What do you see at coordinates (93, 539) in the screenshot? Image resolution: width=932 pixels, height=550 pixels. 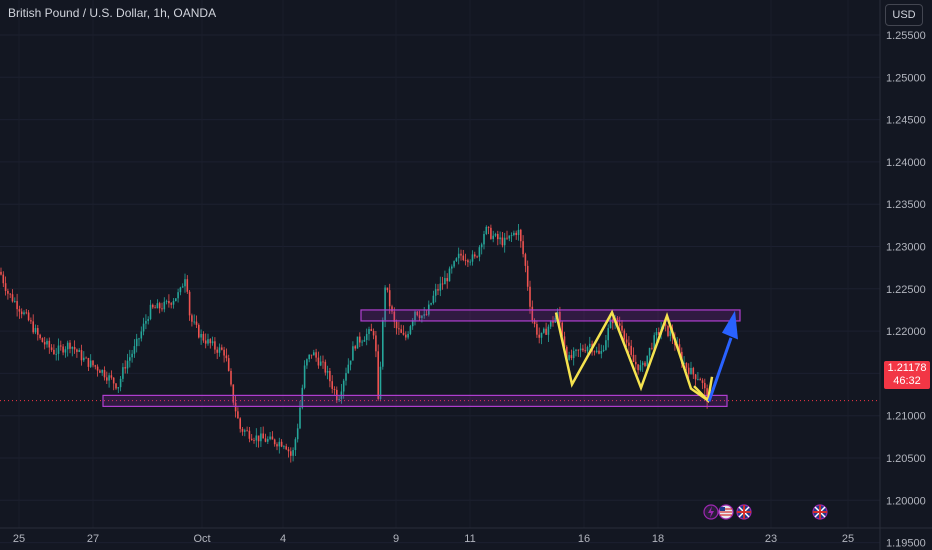 I see `time-axis-label: 27` at bounding box center [93, 539].